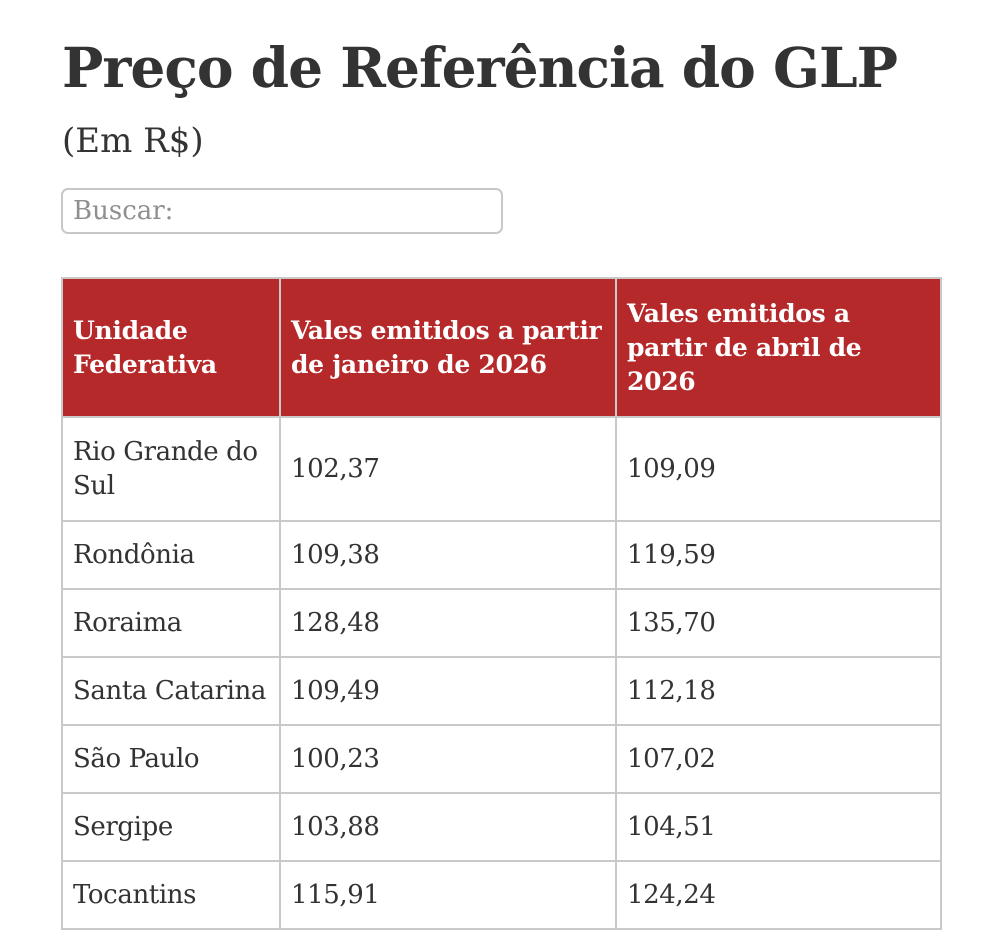  What do you see at coordinates (778, 895) in the screenshot?
I see `cell-abr-2026: 124,24` at bounding box center [778, 895].